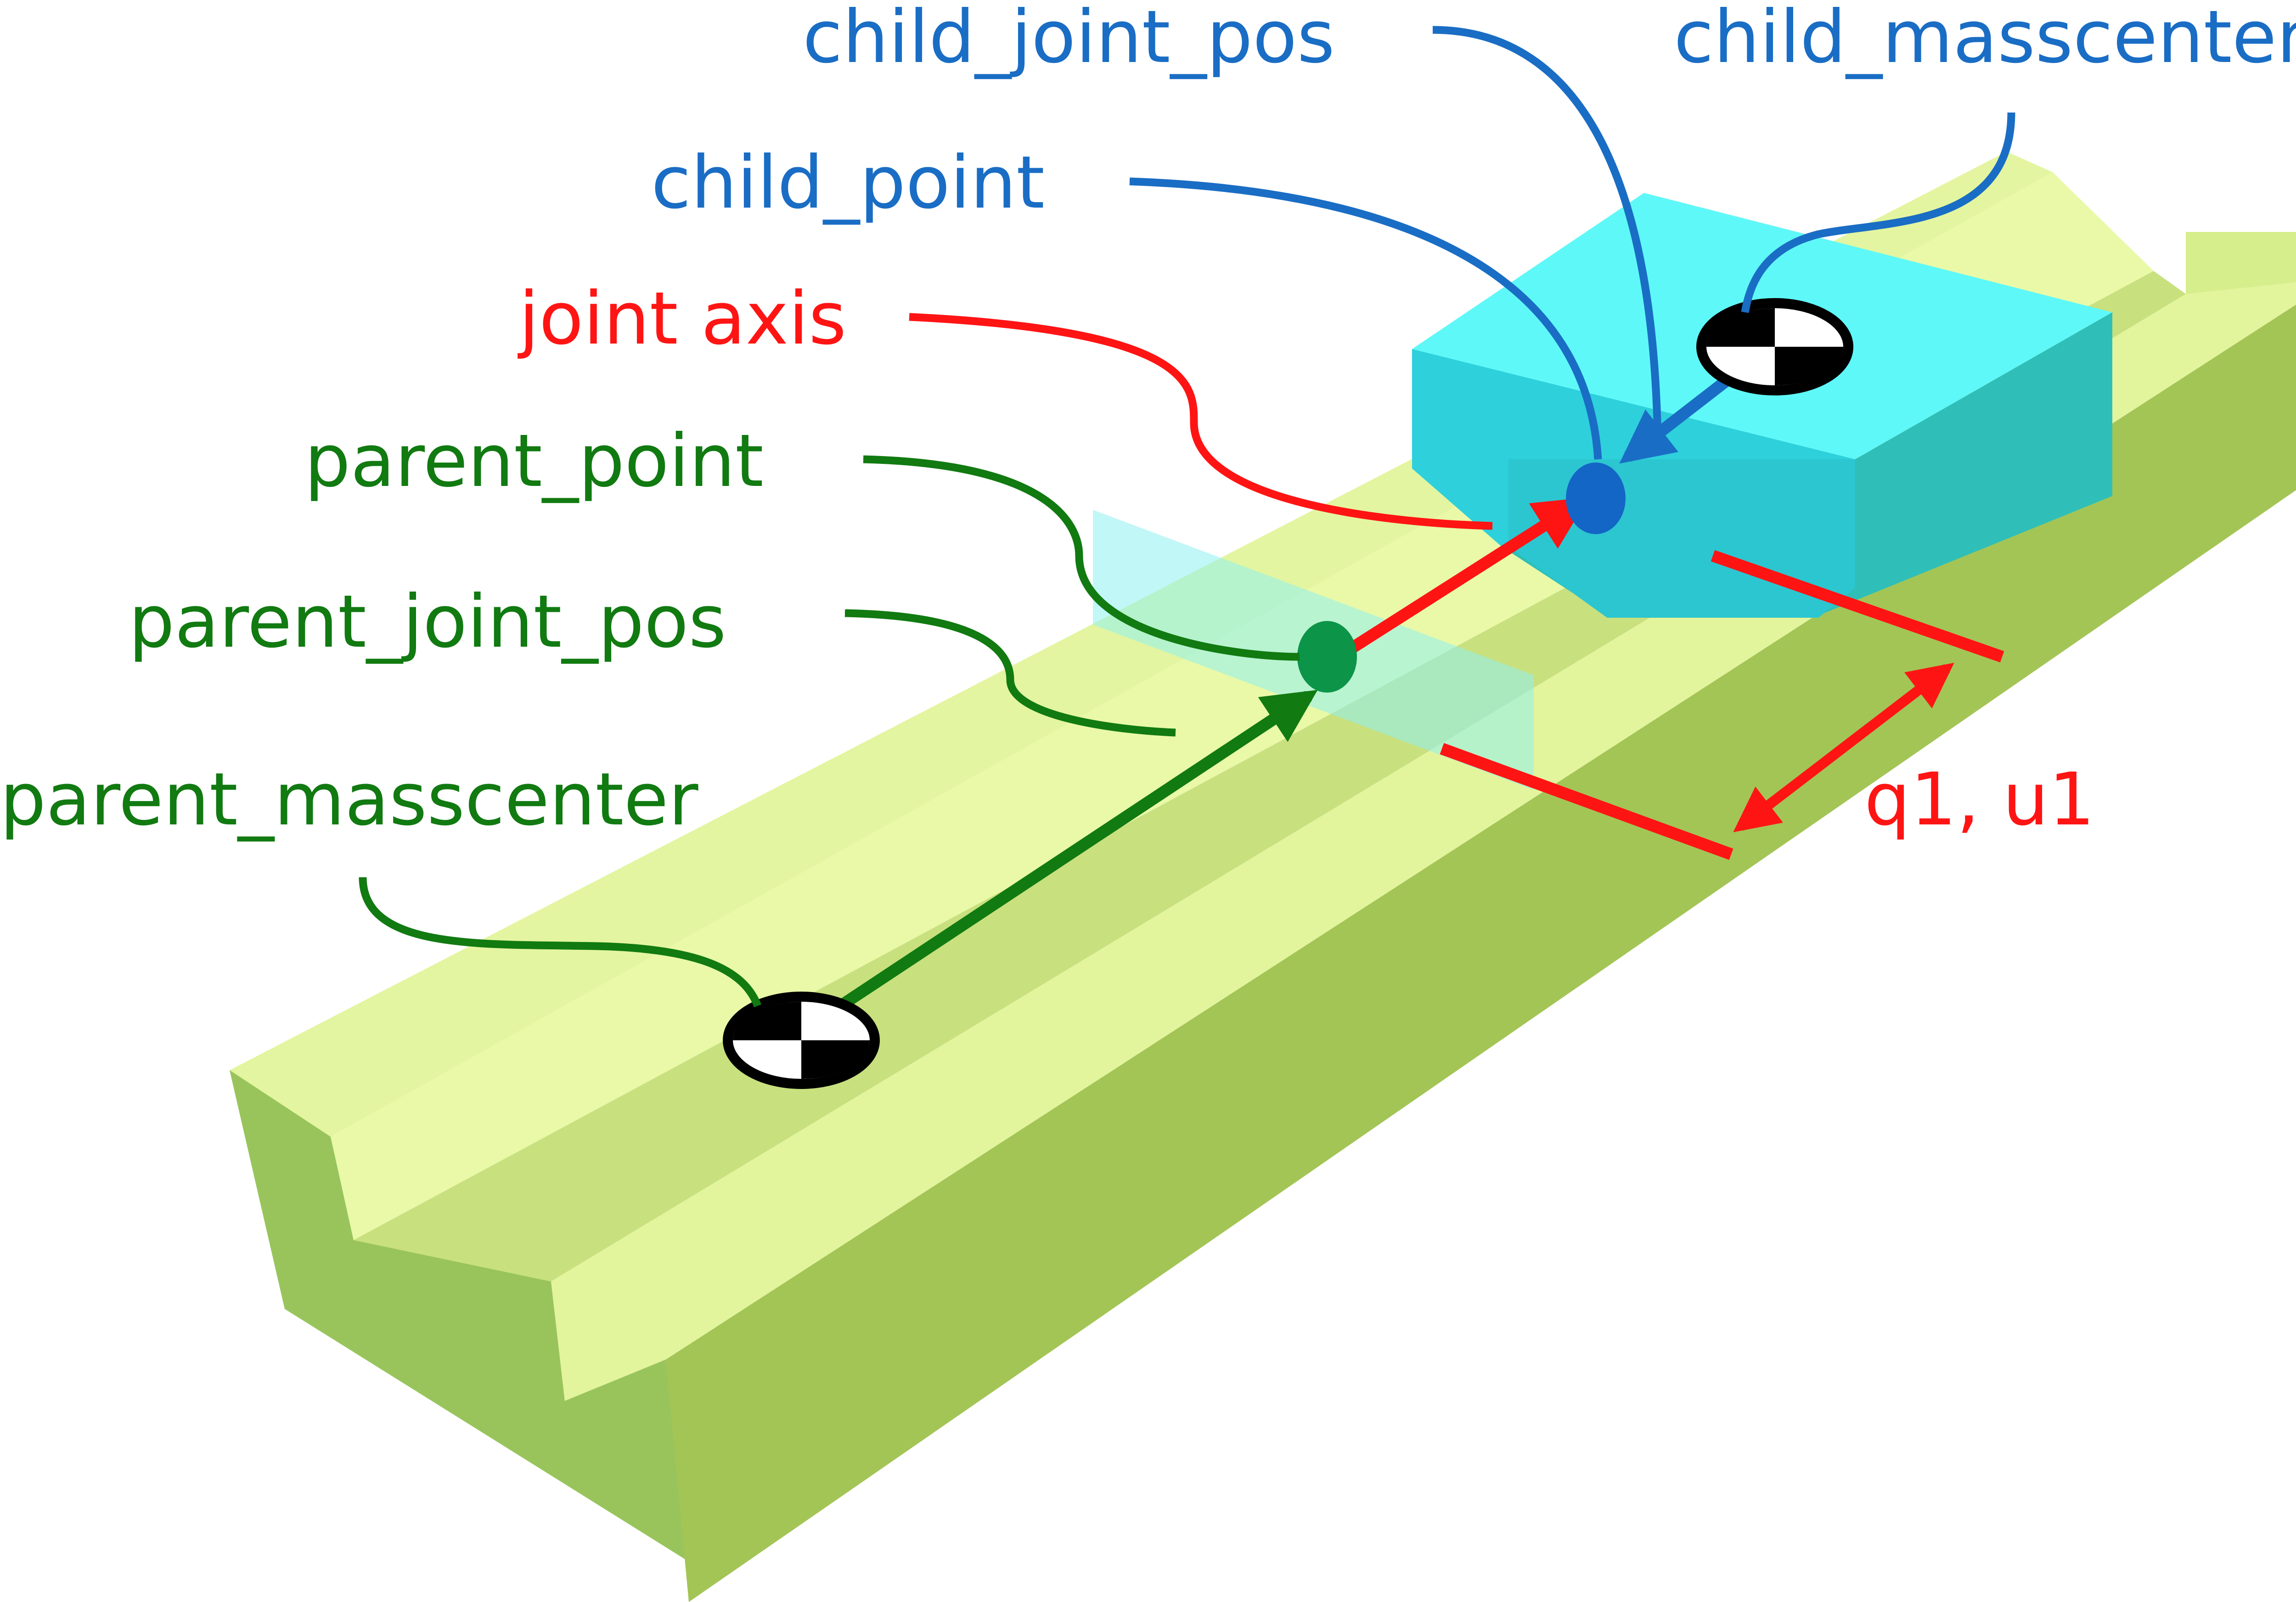  I want to click on label-child-masscenter: child_masscenter, so click(1985, 39).